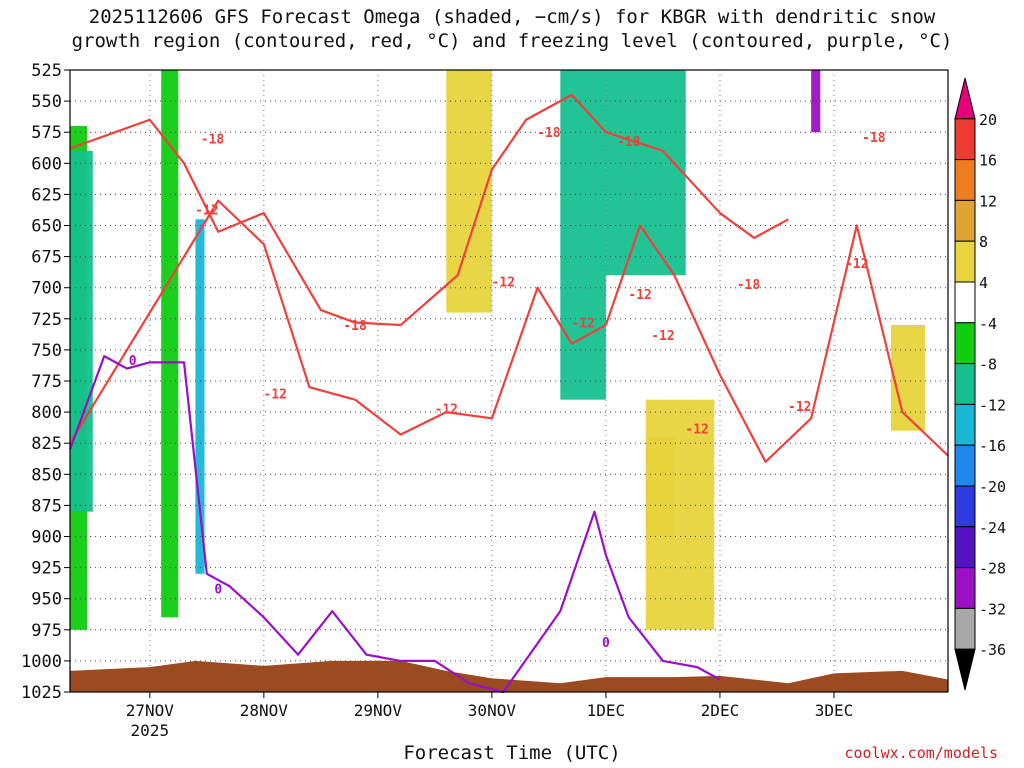 The image size is (1024, 768). I want to click on y-tick-label-925: 925, so click(46, 569).